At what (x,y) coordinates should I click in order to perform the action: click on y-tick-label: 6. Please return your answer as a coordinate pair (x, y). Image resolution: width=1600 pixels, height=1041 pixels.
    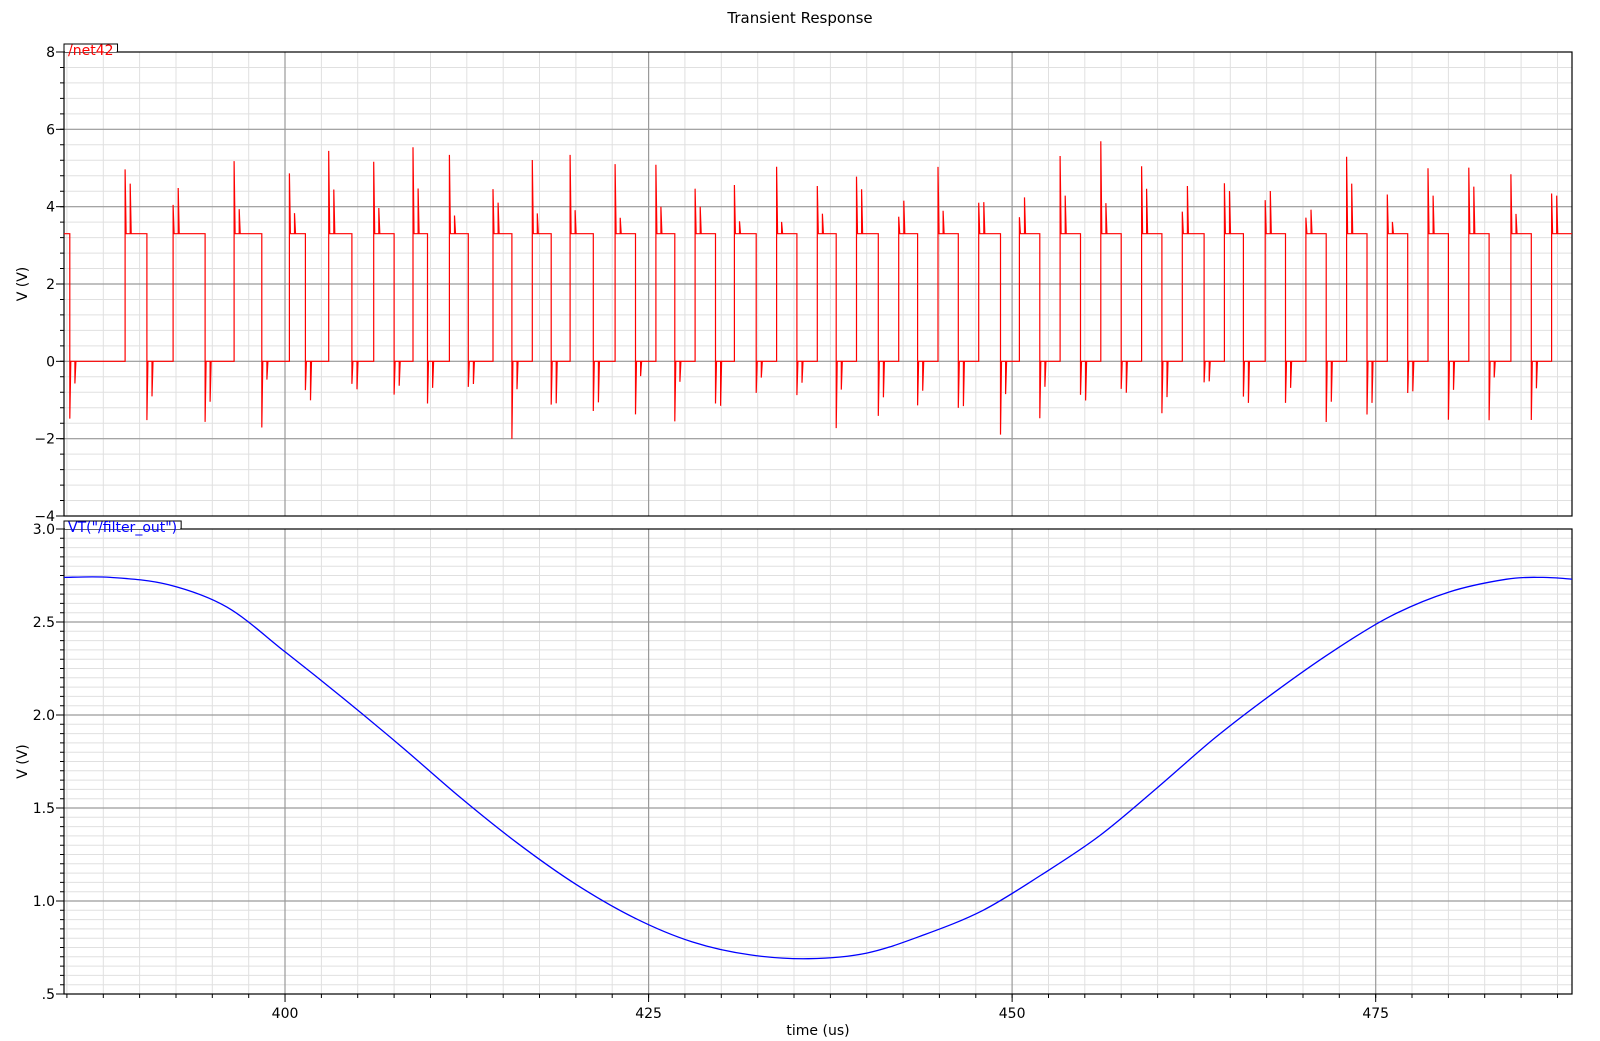
    Looking at the image, I should click on (50, 130).